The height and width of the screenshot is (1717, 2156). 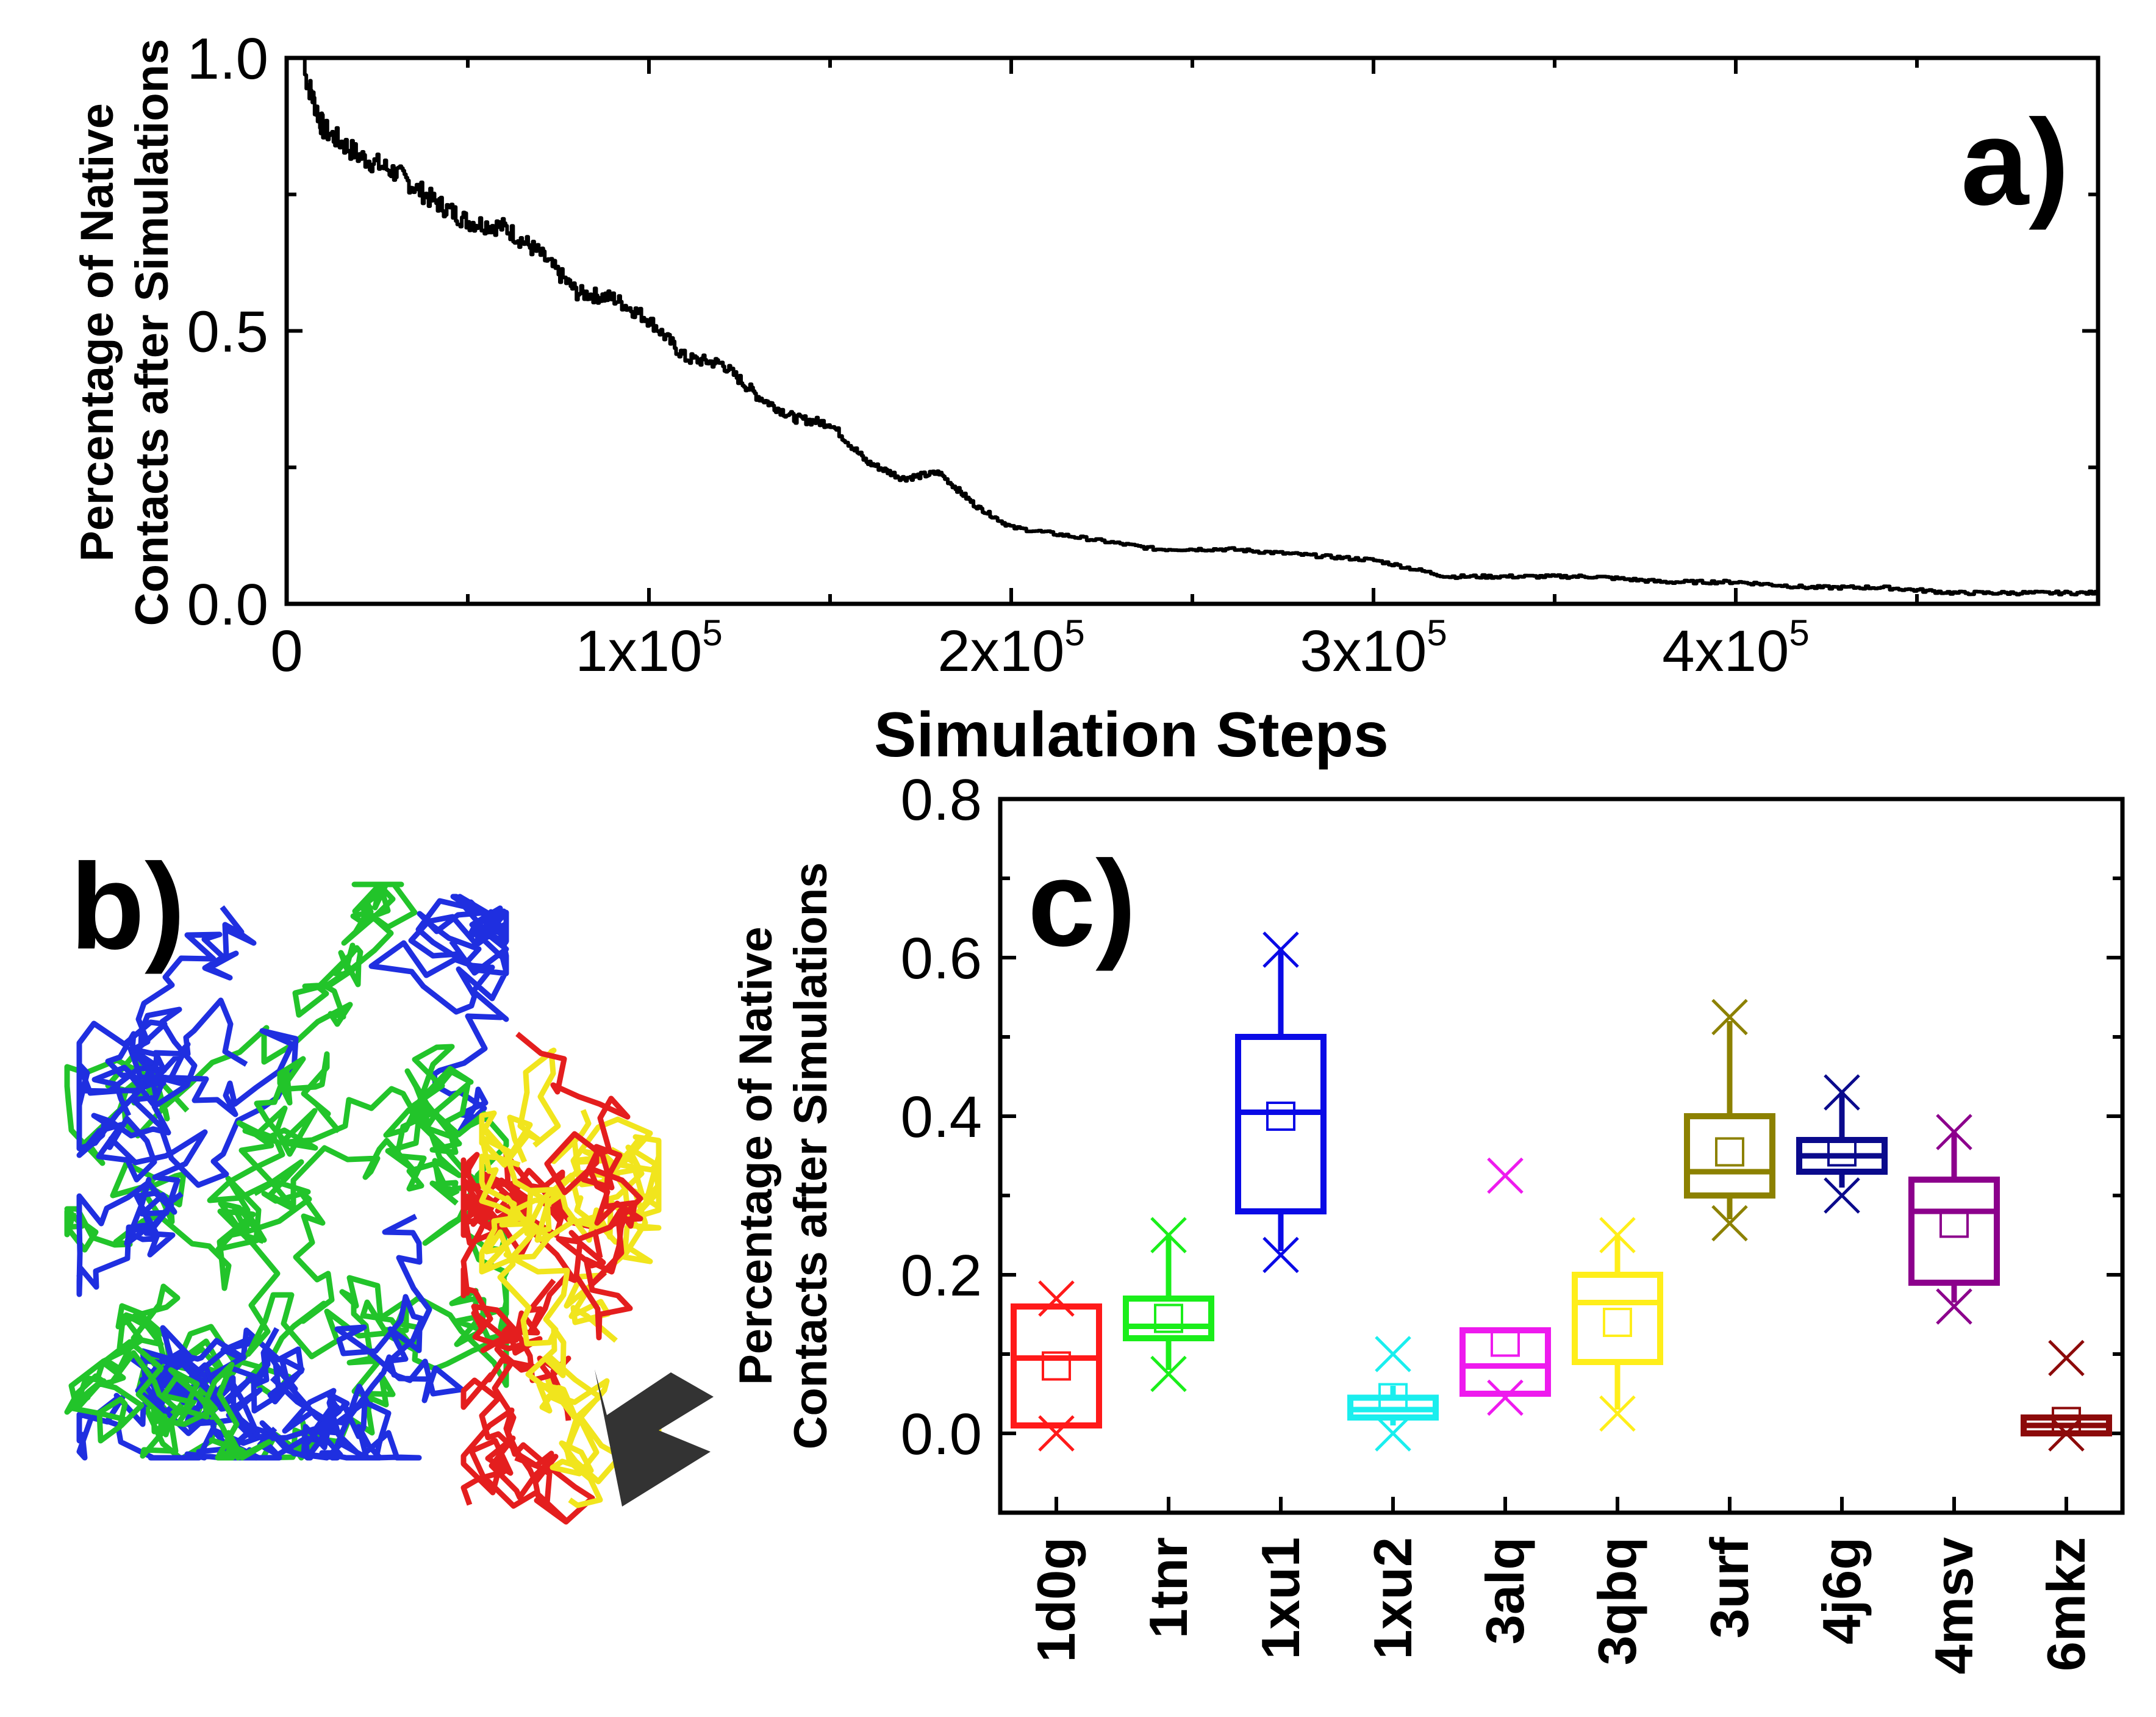 What do you see at coordinates (1561, 1605) in the screenshot?
I see `panel-c-category-labels: 1d0g 1tnr 1xu1 1xu2 3alq 3qbq 3urf 4j6g 4msv 6mkz` at bounding box center [1561, 1605].